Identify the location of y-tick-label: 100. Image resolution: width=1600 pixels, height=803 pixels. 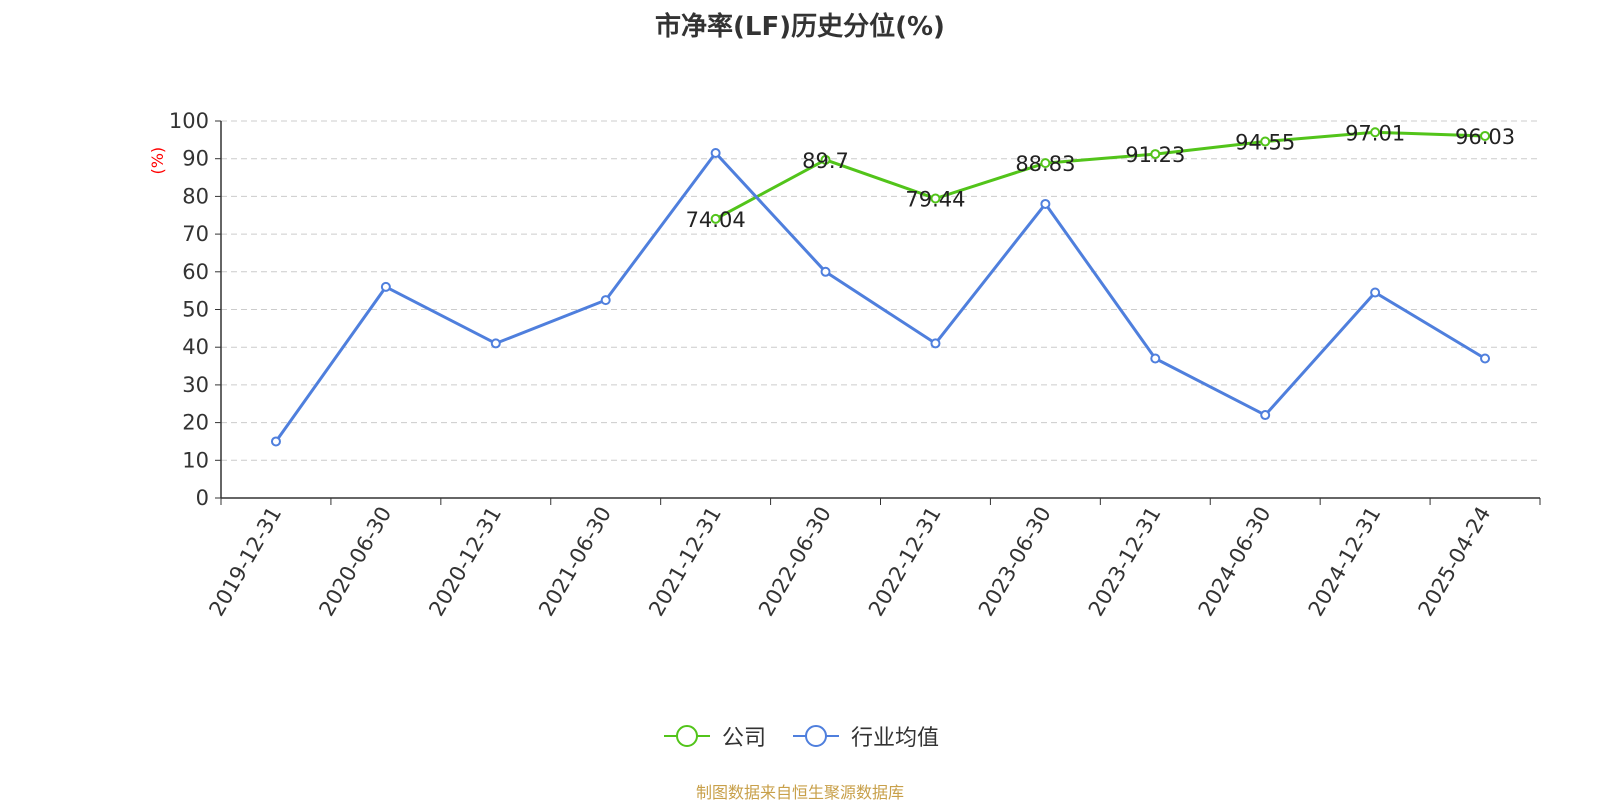
(189, 121).